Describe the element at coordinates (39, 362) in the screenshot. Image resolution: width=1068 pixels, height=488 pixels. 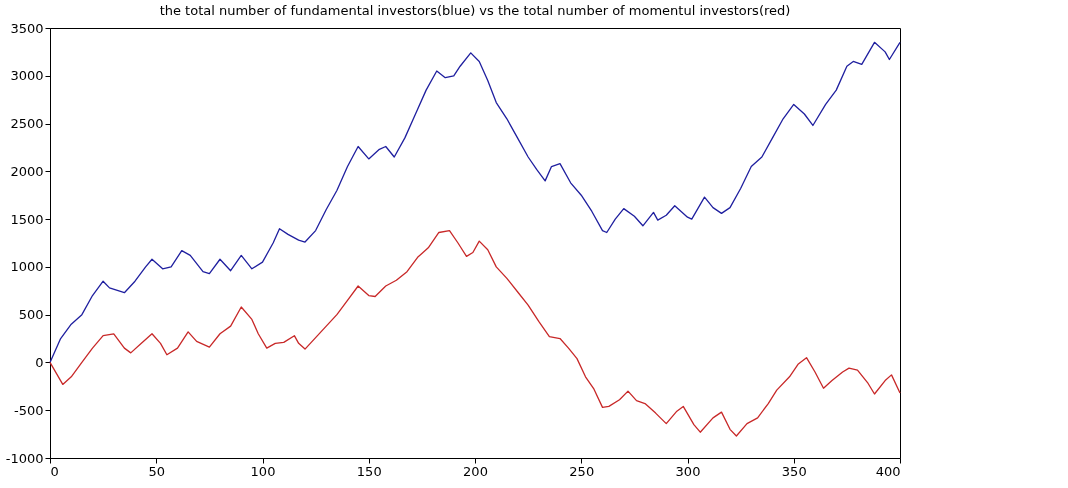
I see `y-tick-label: 0` at that location.